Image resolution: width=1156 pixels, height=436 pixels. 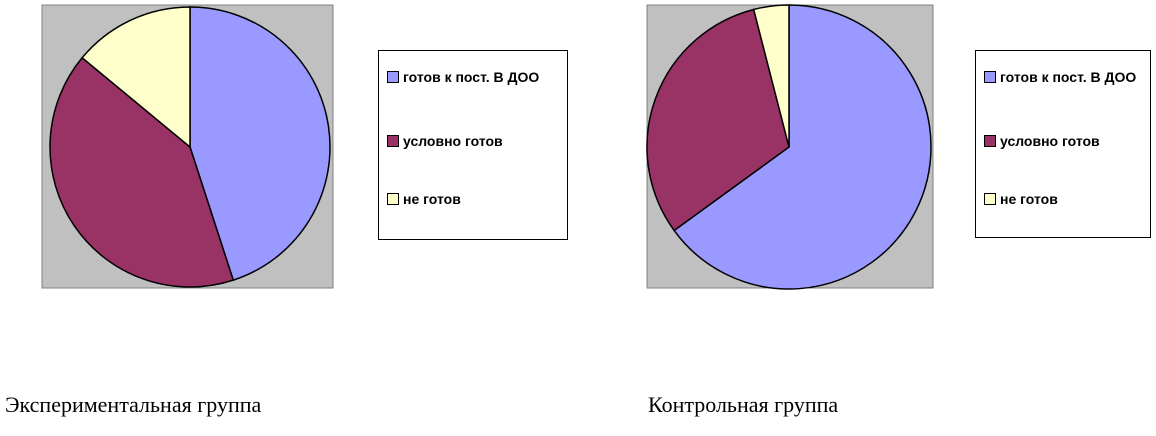 What do you see at coordinates (133, 404) in the screenshot?
I see `chart-caption: Экспериментальная группа` at bounding box center [133, 404].